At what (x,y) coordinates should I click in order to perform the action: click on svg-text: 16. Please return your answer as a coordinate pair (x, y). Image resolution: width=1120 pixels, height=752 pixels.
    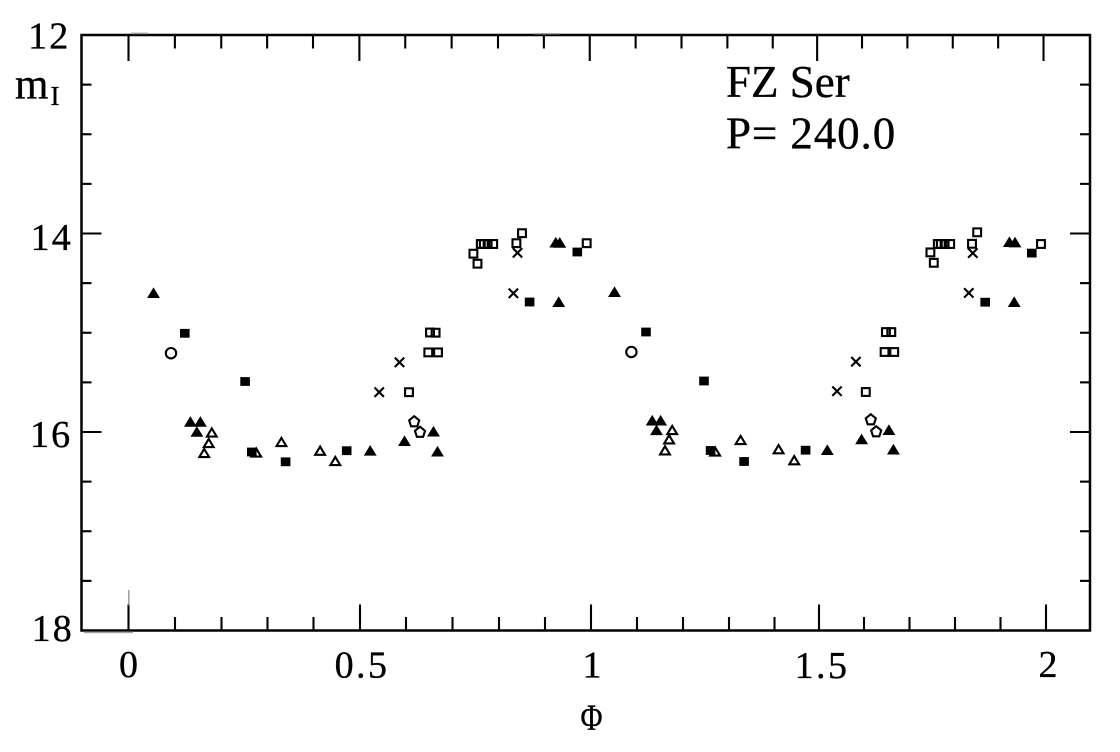
    Looking at the image, I should click on (51, 435).